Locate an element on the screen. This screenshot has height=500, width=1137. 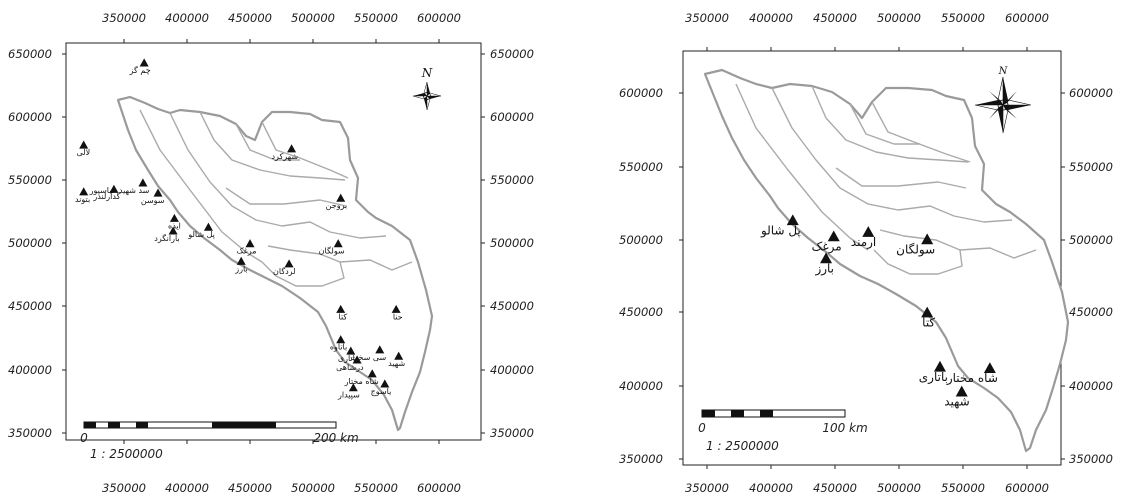
right-y-tick-right: 400000 is located at coordinates (1091, 386).